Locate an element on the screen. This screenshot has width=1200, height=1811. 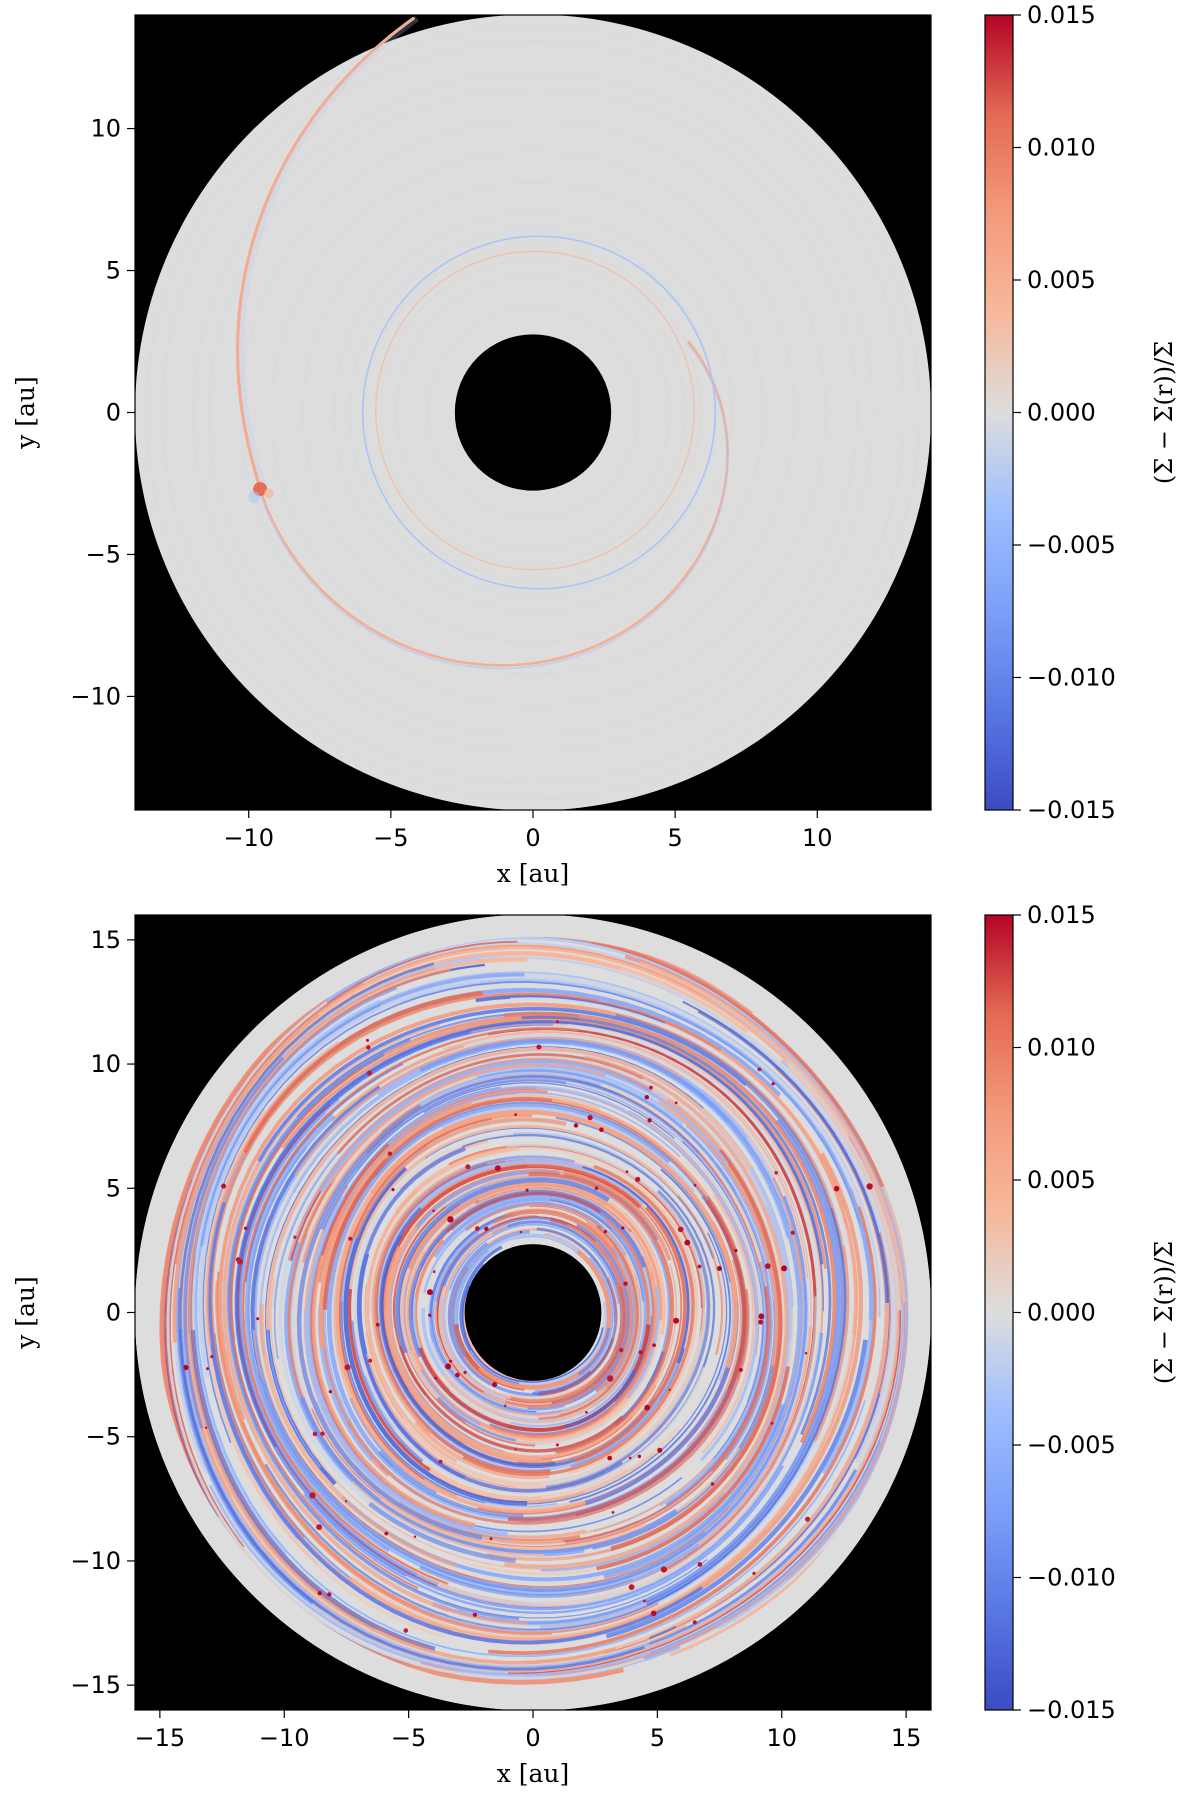
y-tick-label: −15 is located at coordinates (95, 1685).